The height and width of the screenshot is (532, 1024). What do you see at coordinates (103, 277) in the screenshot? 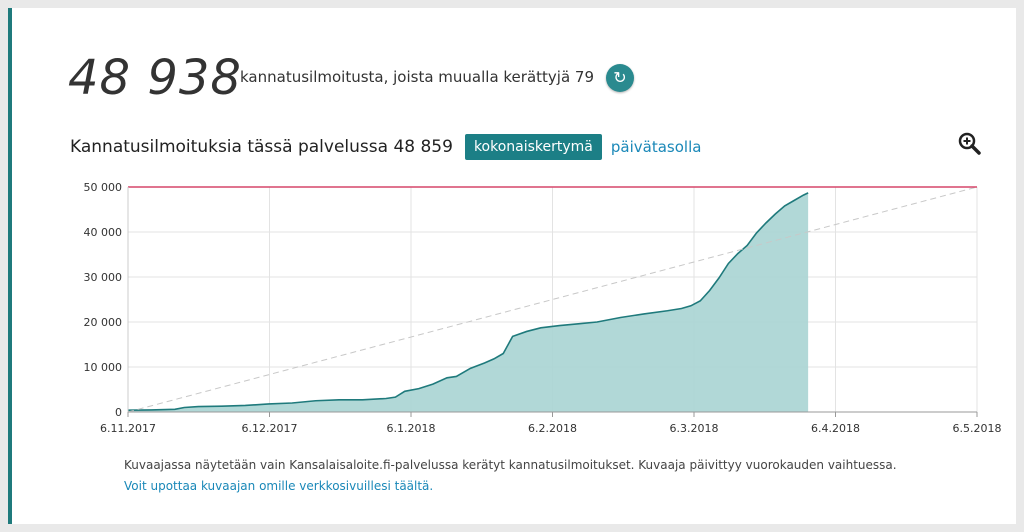
I see `y-tick-label: 30 000` at bounding box center [103, 277].